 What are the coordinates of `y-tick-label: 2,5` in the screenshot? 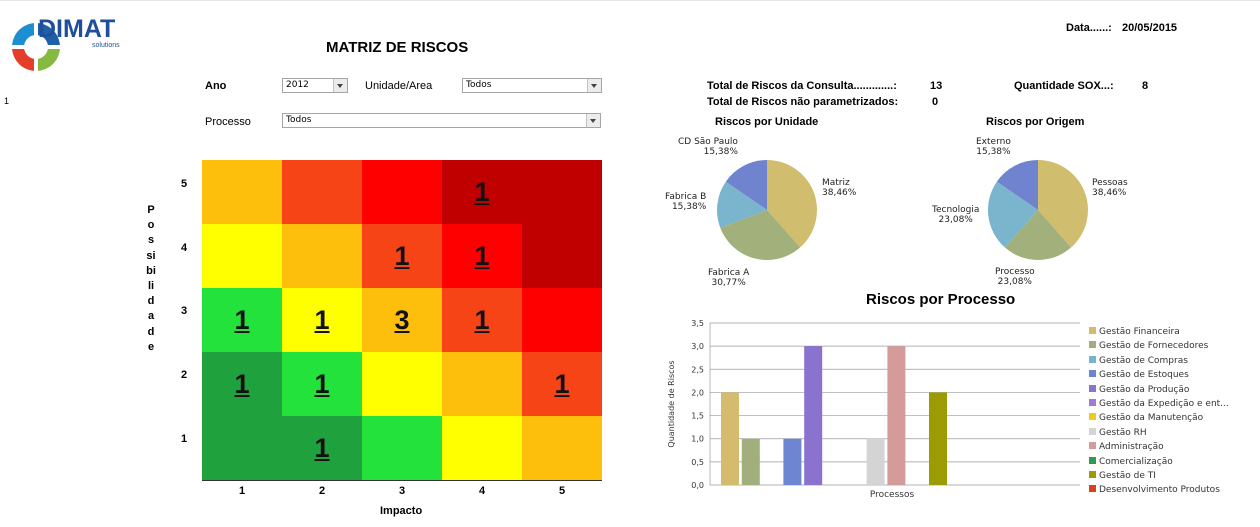 It's located at (697, 369).